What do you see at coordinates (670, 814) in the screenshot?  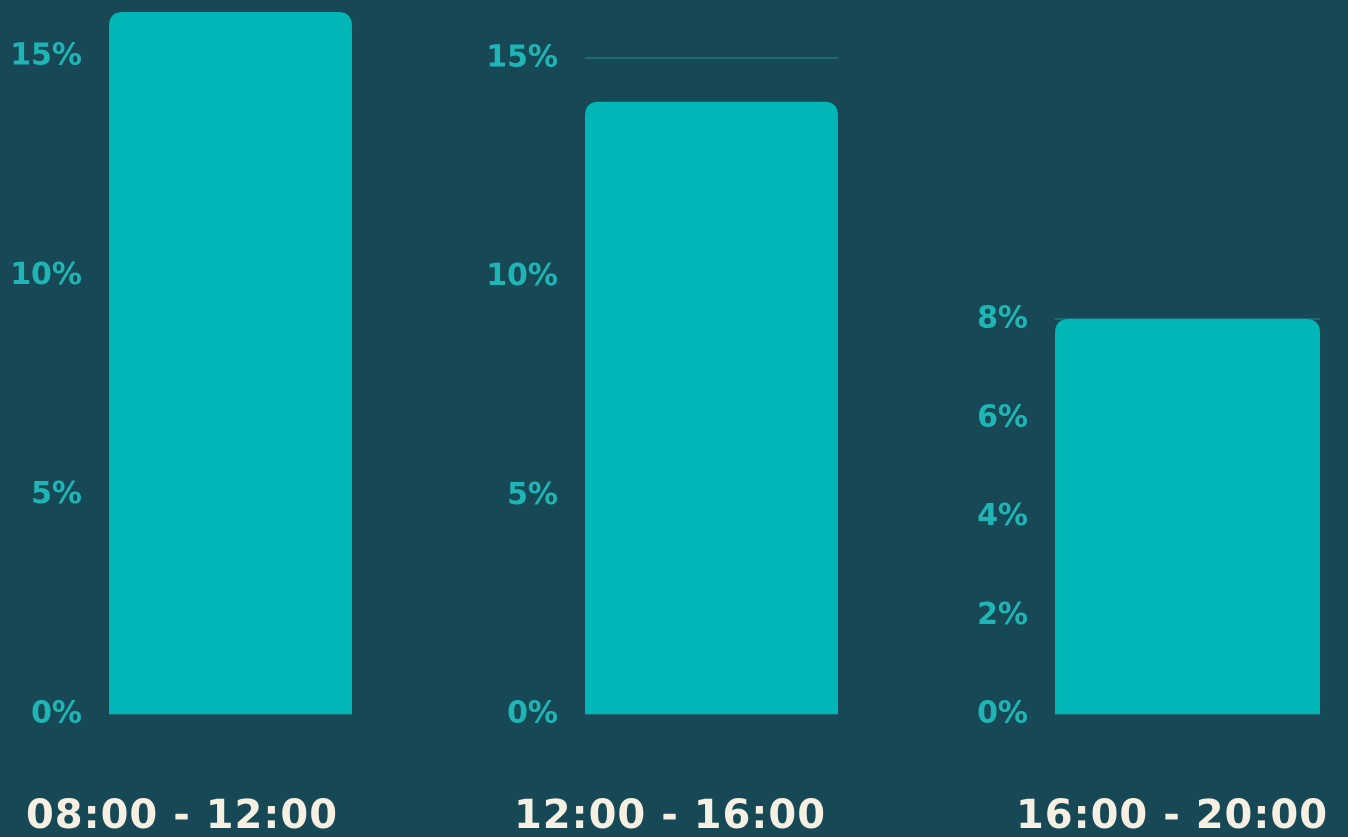 I see `x-category-label: 12:00 - 16:00` at bounding box center [670, 814].